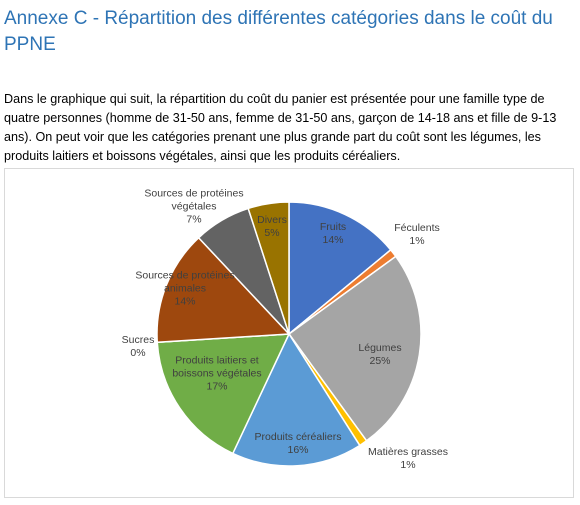 This screenshot has width=580, height=505. Describe the element at coordinates (333, 227) in the screenshot. I see `category-label: Fruits` at that location.